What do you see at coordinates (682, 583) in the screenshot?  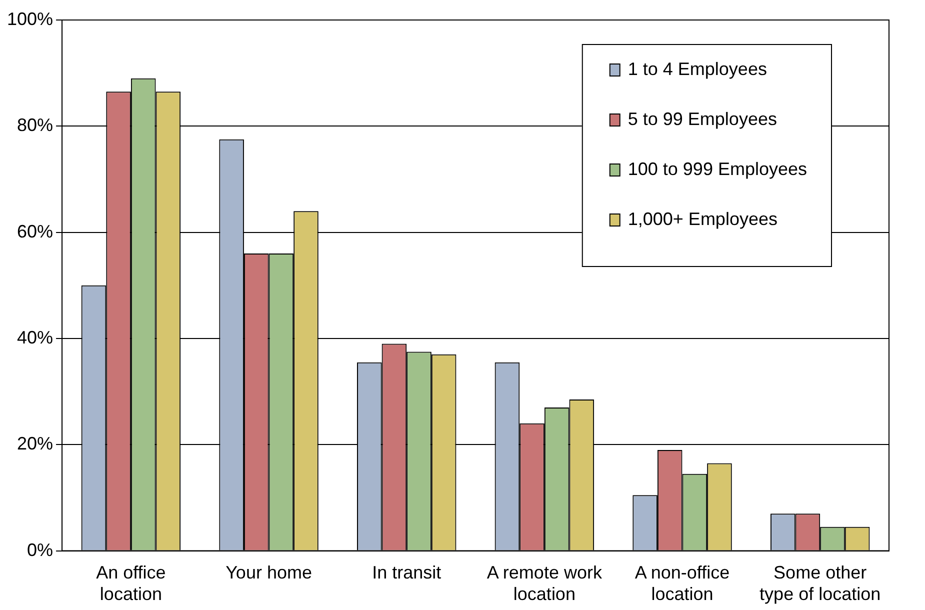 I see `x-tick-label: A non-office location` at bounding box center [682, 583].